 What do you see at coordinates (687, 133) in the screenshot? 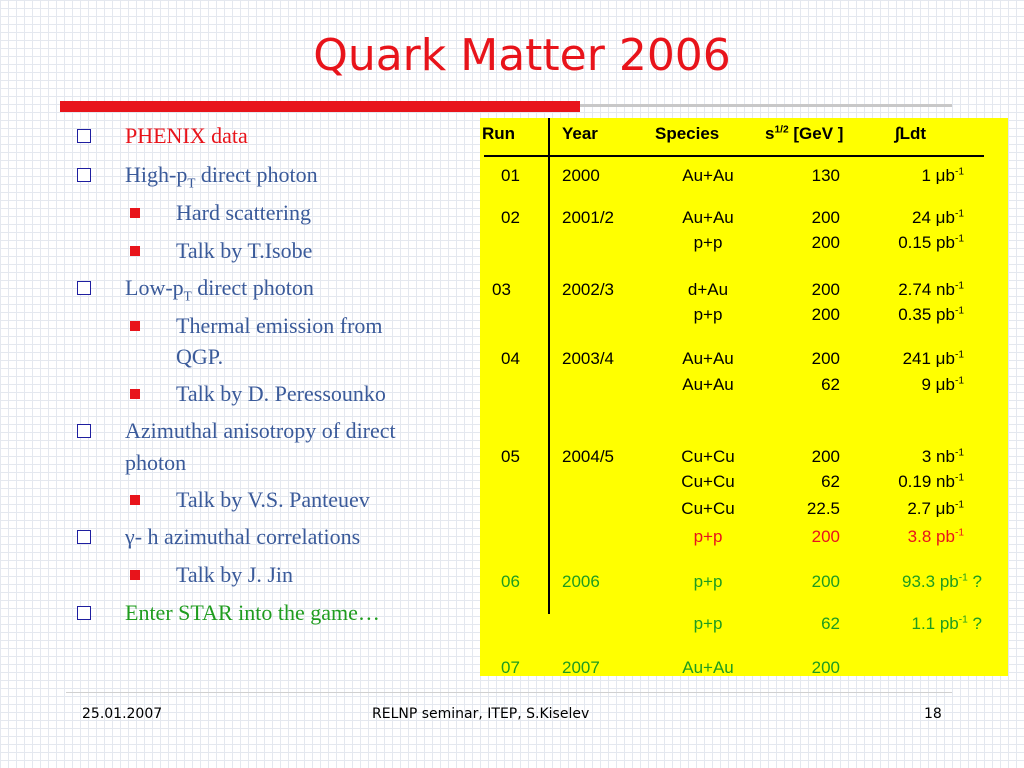
I see `header-species: Species` at bounding box center [687, 133].